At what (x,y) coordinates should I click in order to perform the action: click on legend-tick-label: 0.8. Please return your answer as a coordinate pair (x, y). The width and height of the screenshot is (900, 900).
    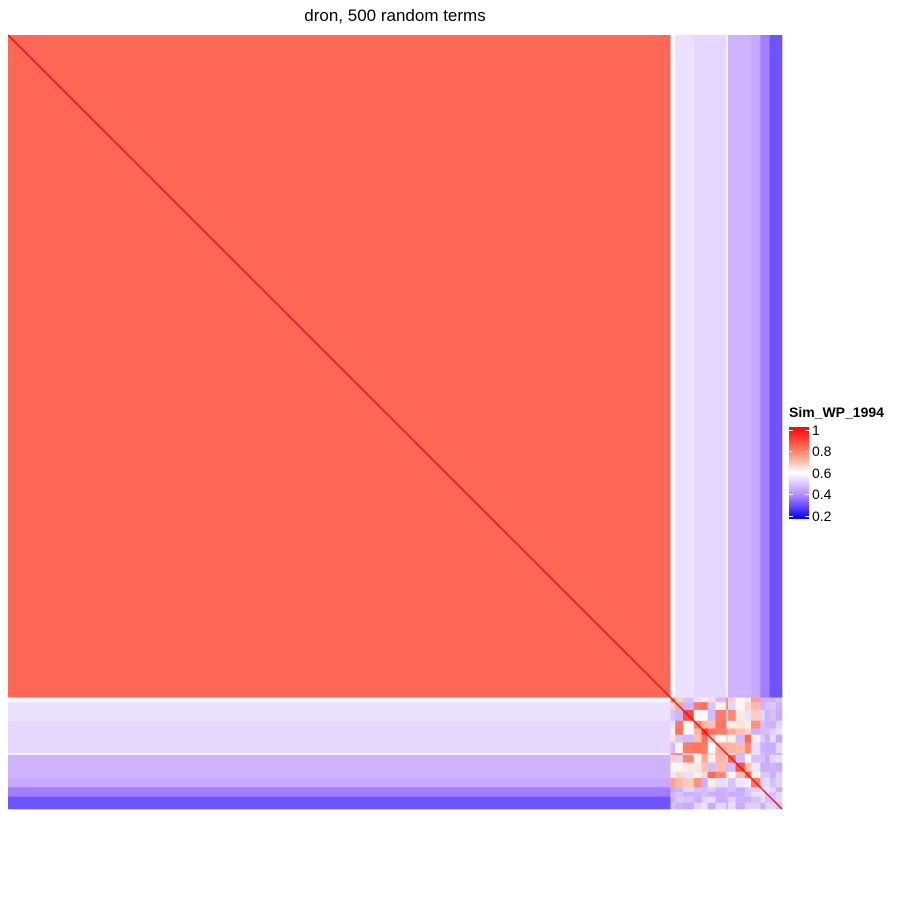
    Looking at the image, I should click on (822, 451).